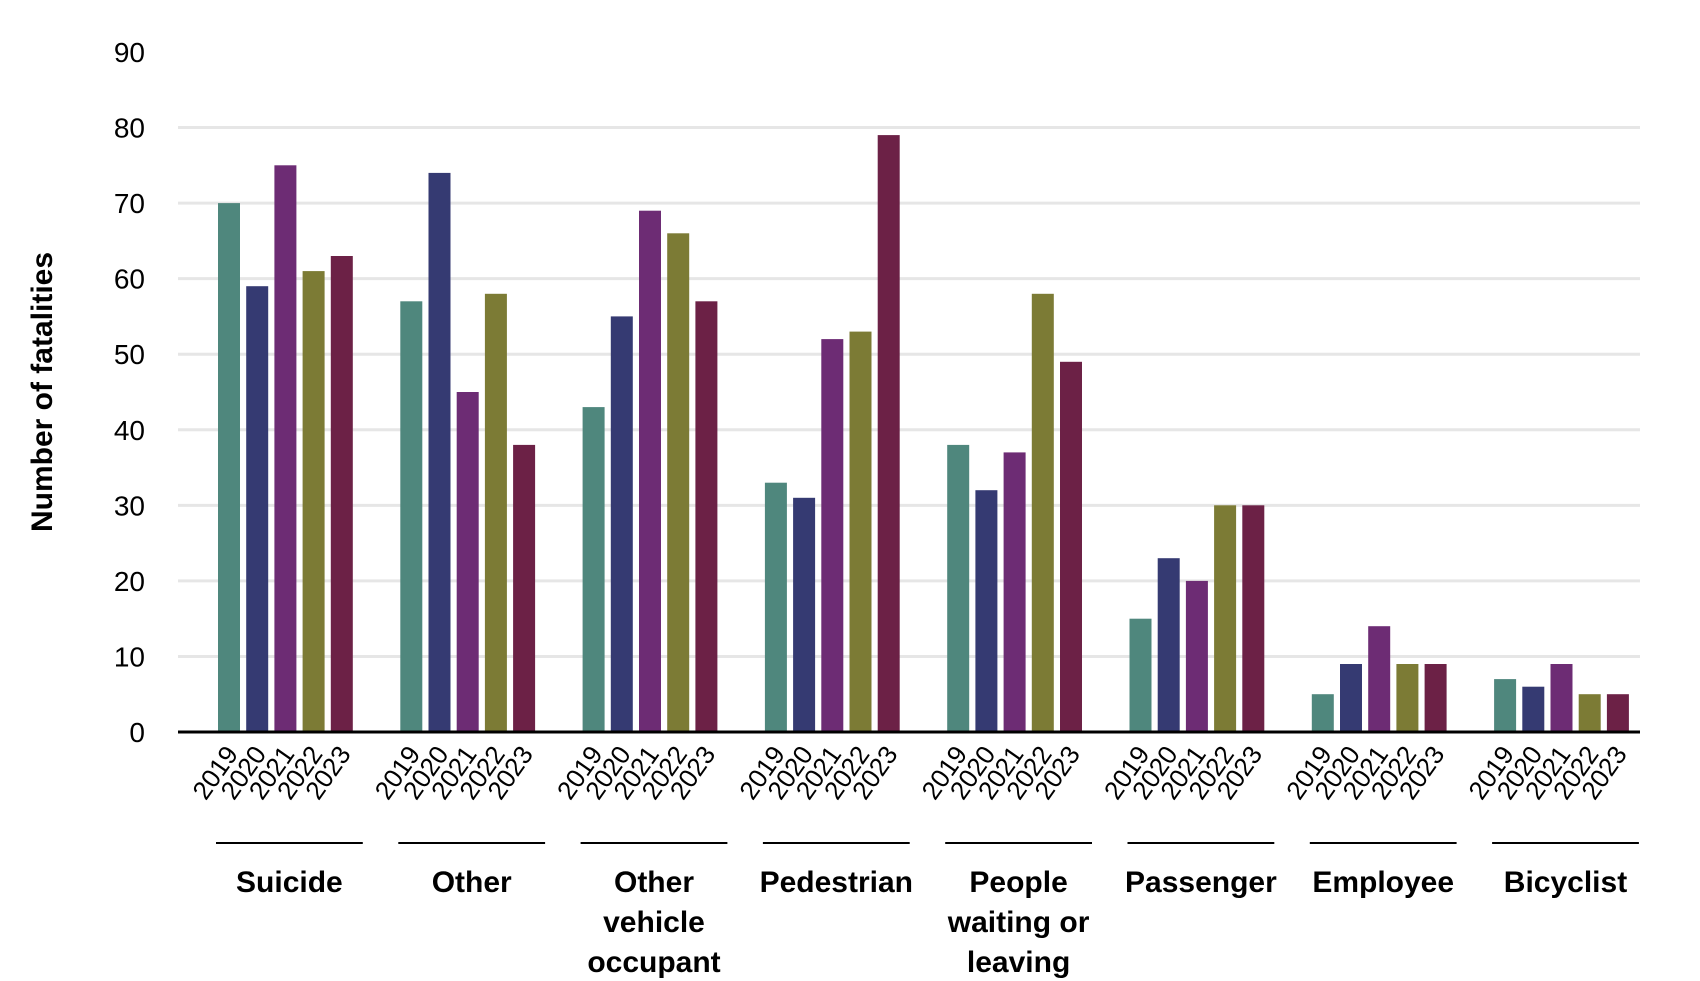 This screenshot has height=981, width=1700. I want to click on y-tick-label: 40, so click(129, 430).